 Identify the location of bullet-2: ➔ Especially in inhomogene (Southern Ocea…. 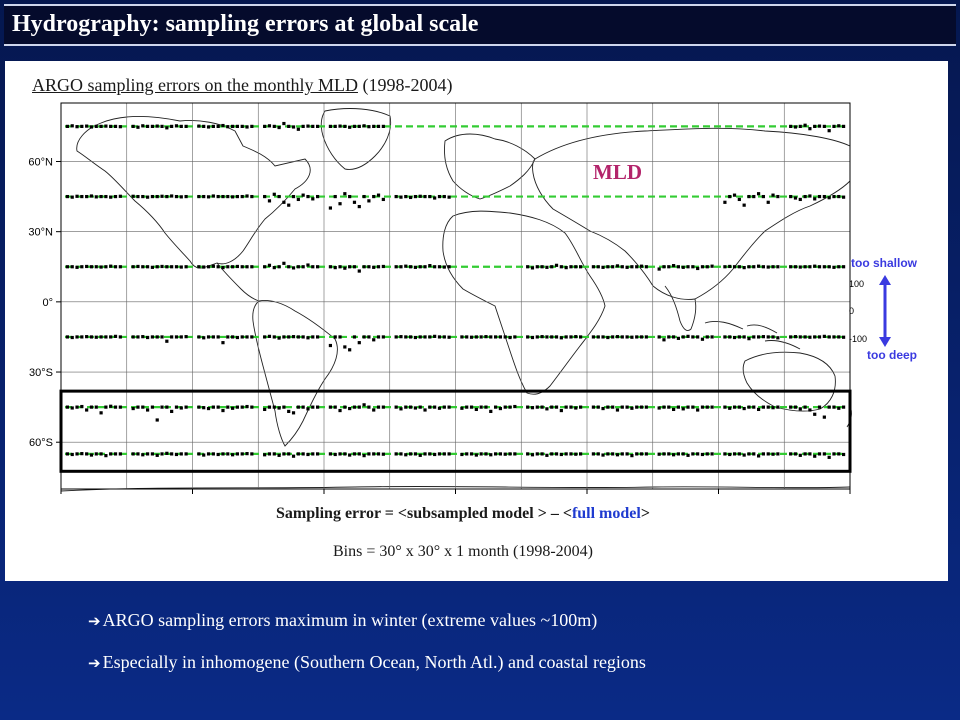
(367, 662).